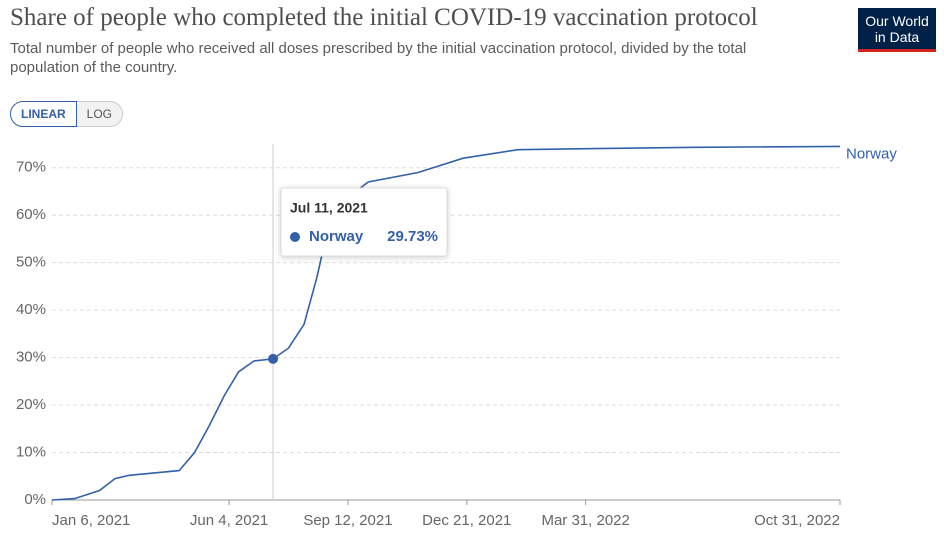 This screenshot has width=944, height=540. Describe the element at coordinates (43, 114) in the screenshot. I see `linear-button: LINEAR` at that location.